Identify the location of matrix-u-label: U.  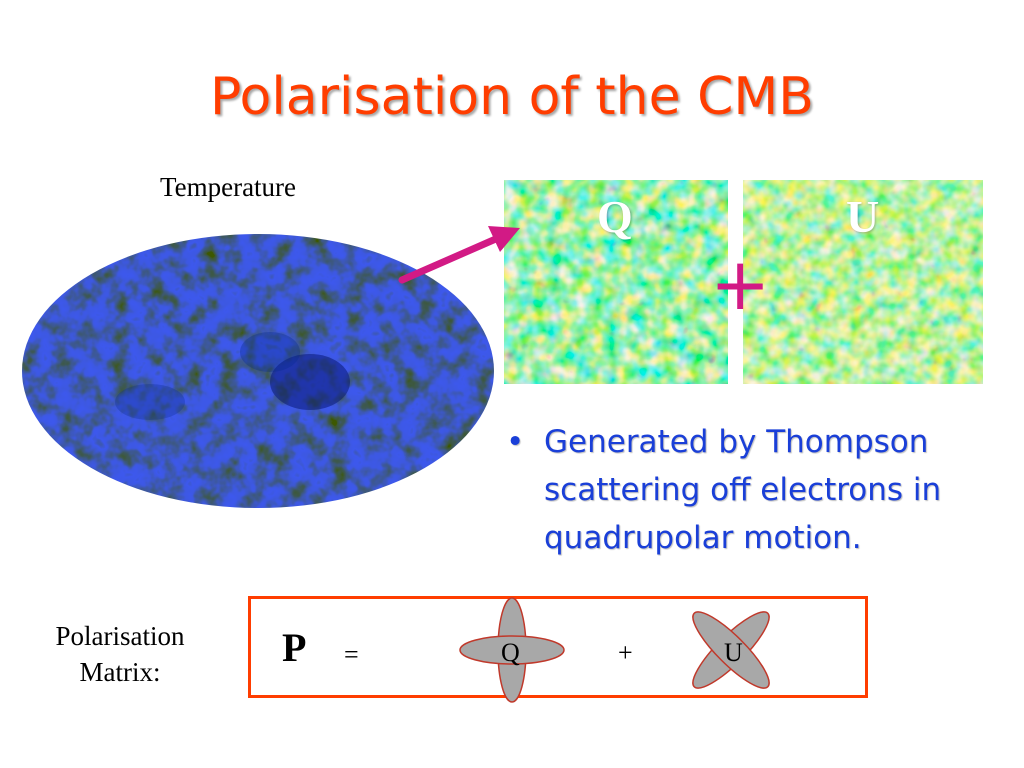
(733, 652).